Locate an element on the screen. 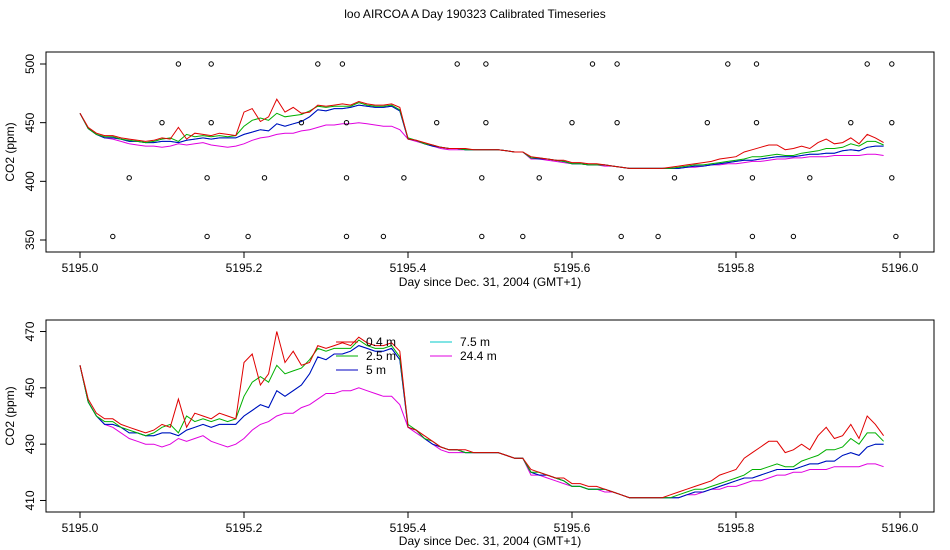 The width and height of the screenshot is (950, 550). legend-label: 7.5 m is located at coordinates (475, 342).